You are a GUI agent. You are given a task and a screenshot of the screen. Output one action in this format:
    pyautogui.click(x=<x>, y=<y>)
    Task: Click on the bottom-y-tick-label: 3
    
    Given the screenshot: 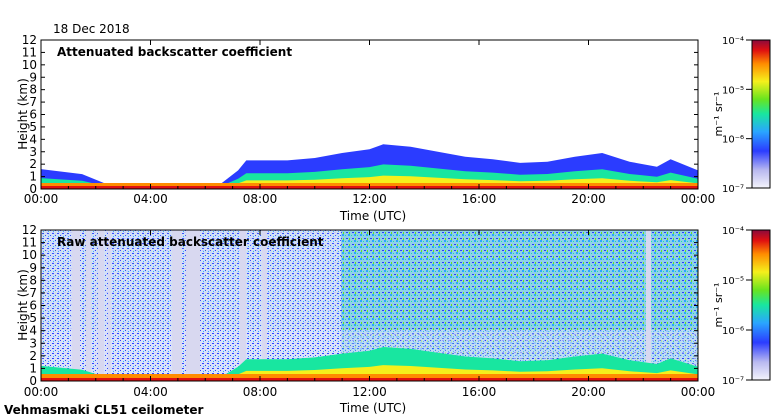 What is the action you would take?
    pyautogui.click(x=33, y=343)
    